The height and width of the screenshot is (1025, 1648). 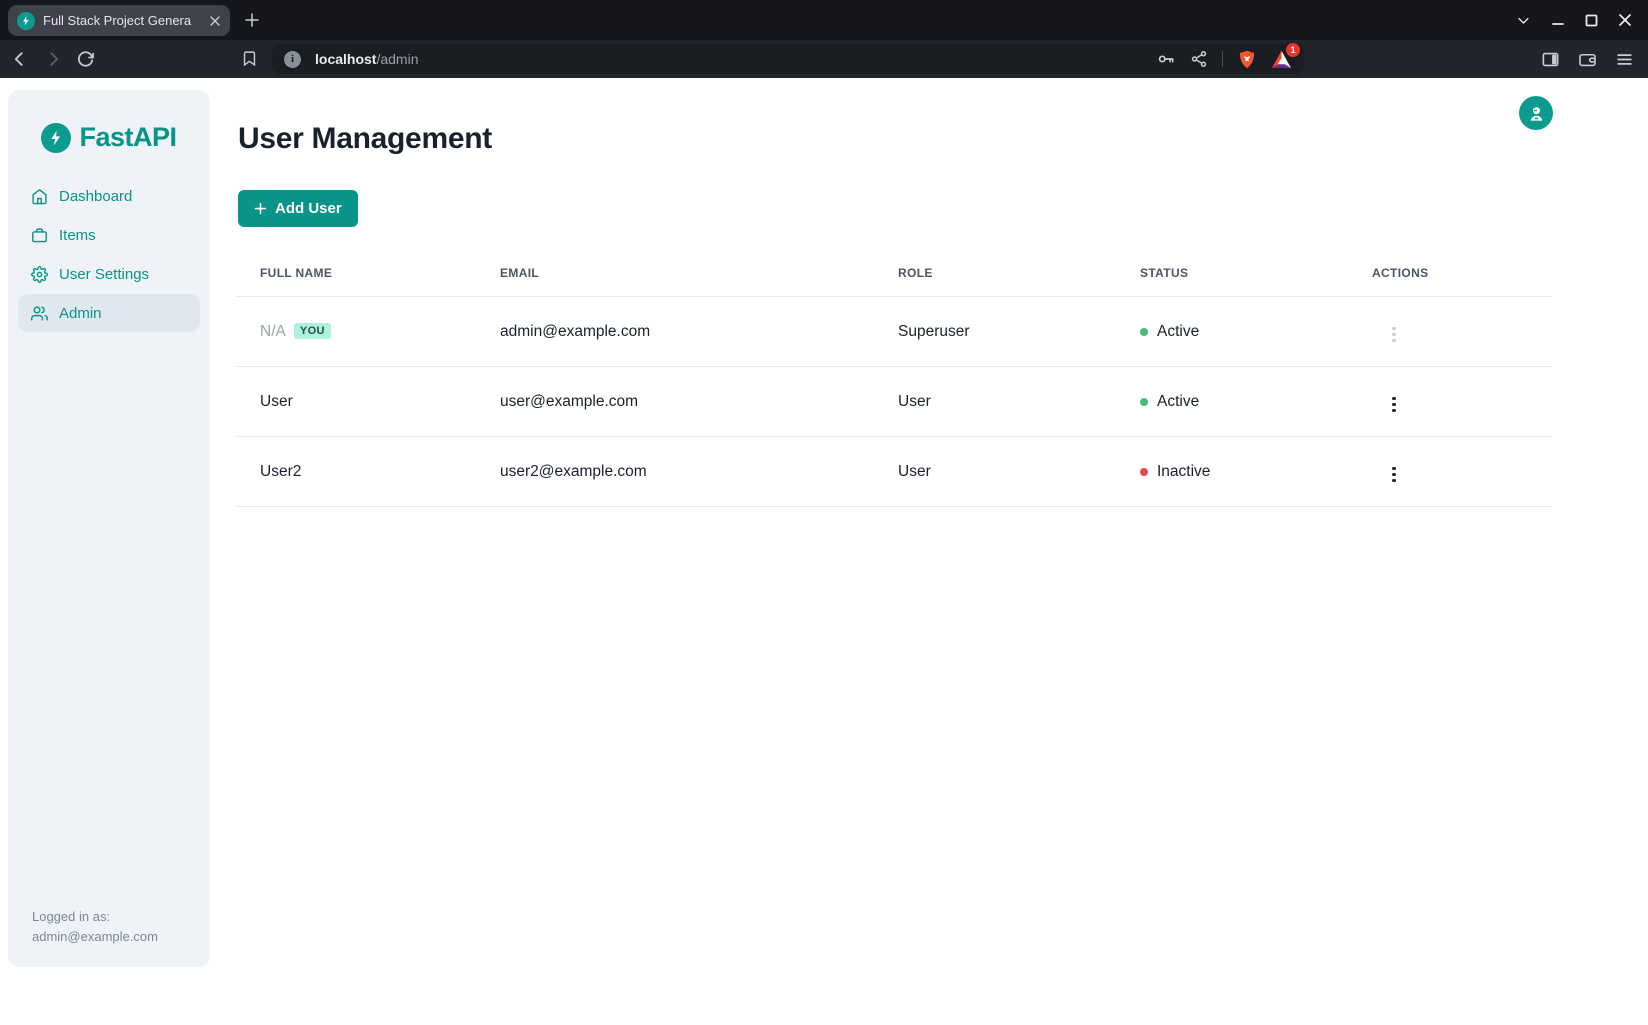 I want to click on add-user-button: Add User, so click(x=298, y=208).